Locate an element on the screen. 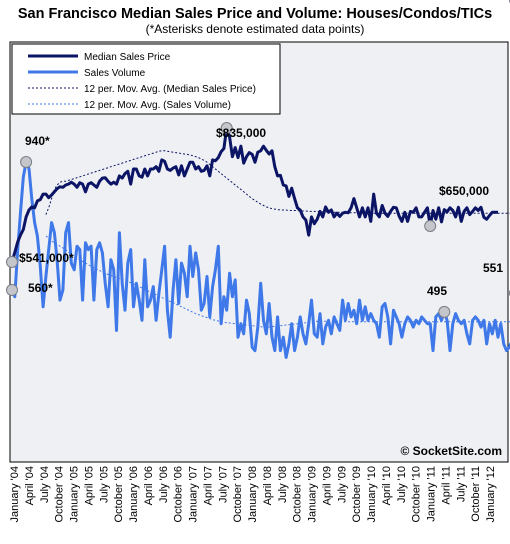 This screenshot has width=510, height=544. x-tick-label: October '11 is located at coordinates (476, 494).